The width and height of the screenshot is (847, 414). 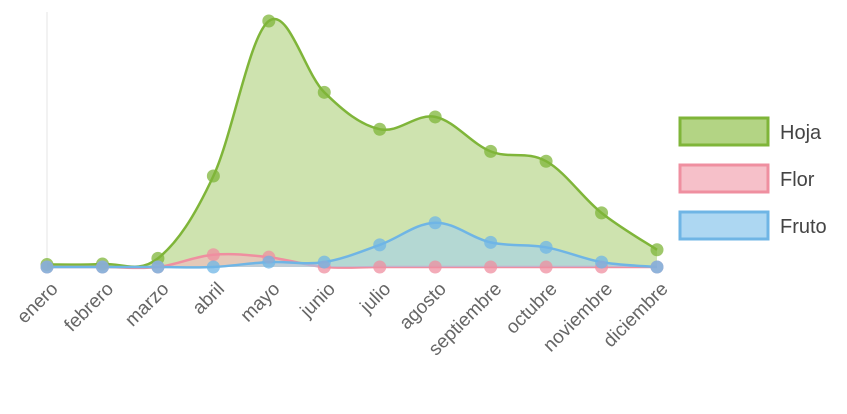 What do you see at coordinates (209, 299) in the screenshot?
I see `x-tick-abril: abril` at bounding box center [209, 299].